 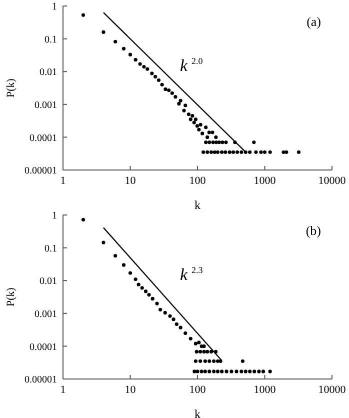 I want to click on annotation: k$^{2.0}$, so click(x=191, y=66).